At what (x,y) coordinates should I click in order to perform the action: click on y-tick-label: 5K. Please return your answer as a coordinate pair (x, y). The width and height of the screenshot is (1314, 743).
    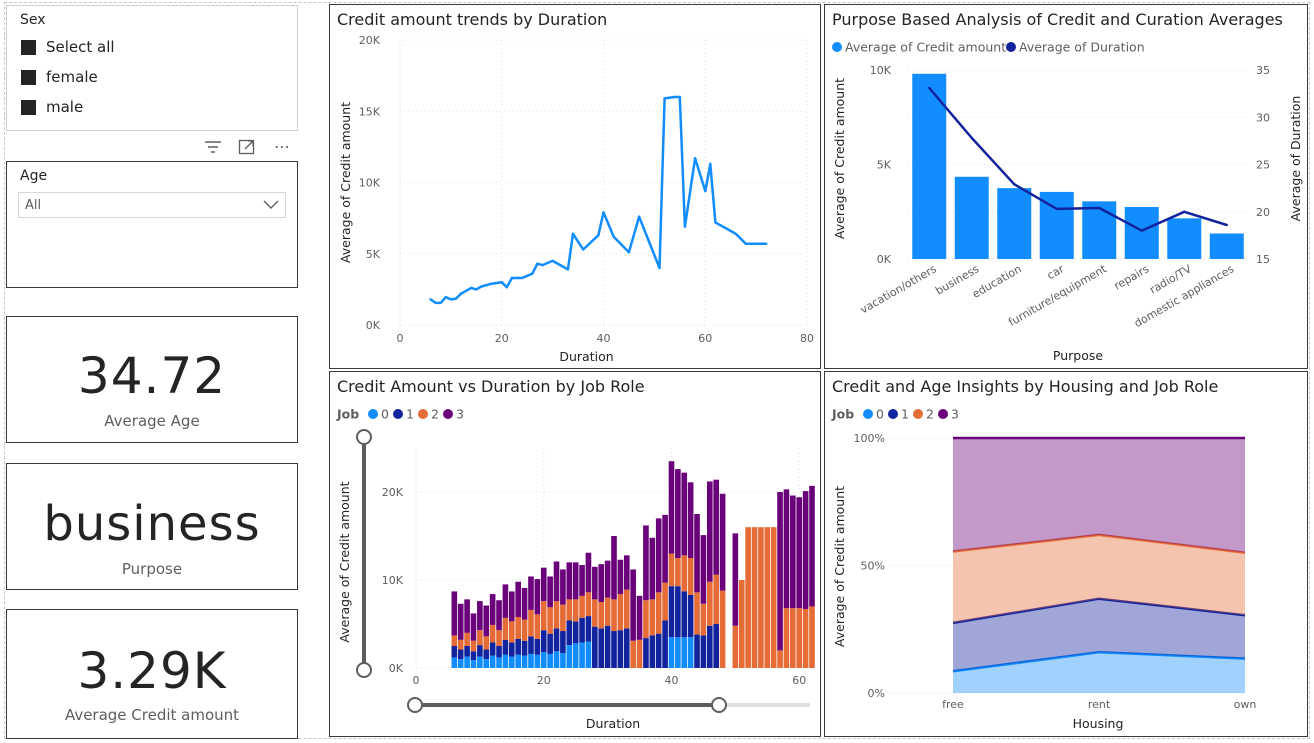
    Looking at the image, I should click on (884, 165).